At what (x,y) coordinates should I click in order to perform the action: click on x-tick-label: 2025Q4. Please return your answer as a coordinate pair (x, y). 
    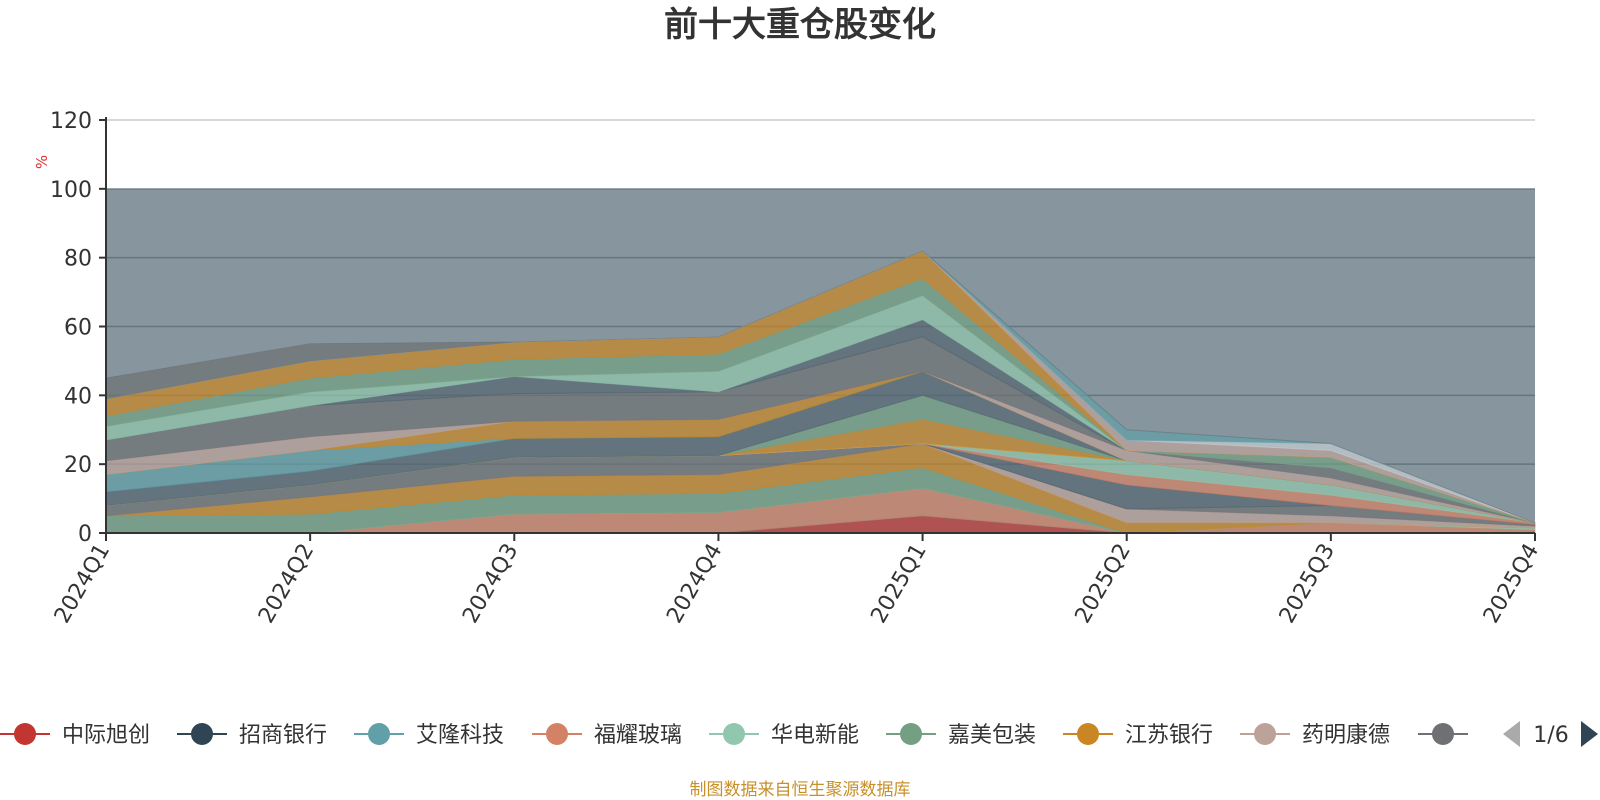
    Looking at the image, I should click on (1511, 584).